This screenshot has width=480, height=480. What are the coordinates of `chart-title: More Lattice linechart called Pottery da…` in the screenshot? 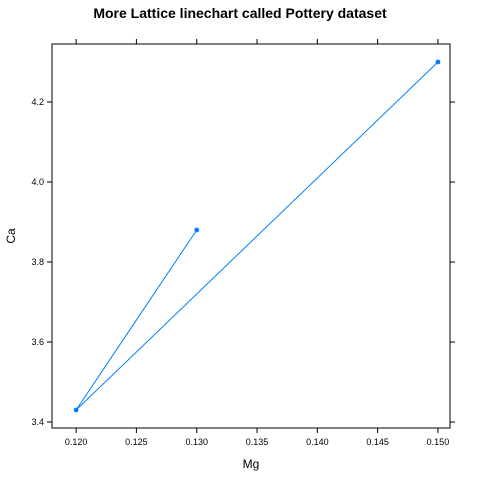 It's located at (240, 13).